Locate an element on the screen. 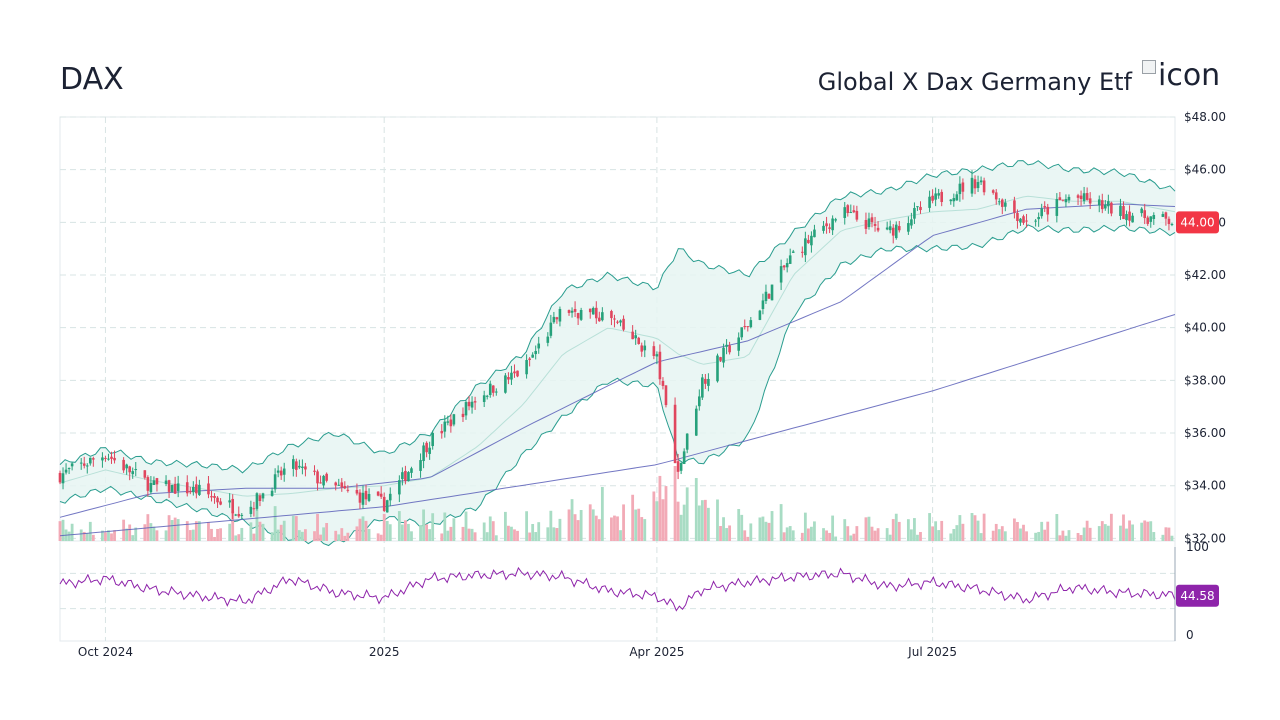  price-tick-label: $34.00 is located at coordinates (1205, 486).